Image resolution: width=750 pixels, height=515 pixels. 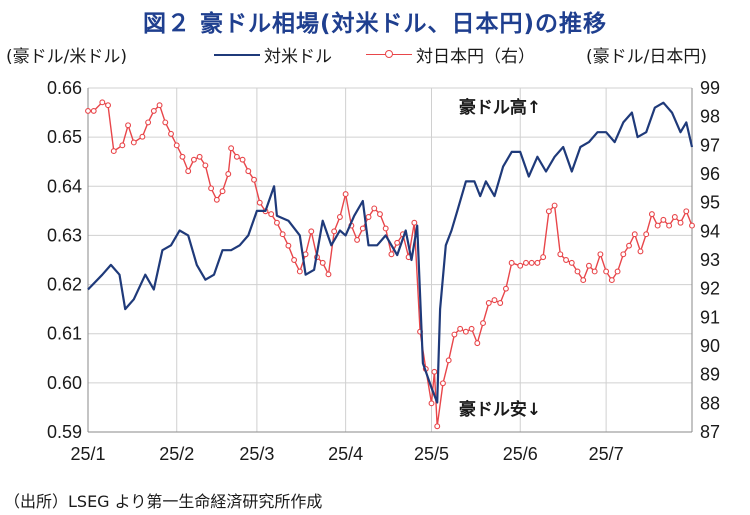 I want to click on chart-title: 図２ 豪ドル相場(対米ドル、日本円)の推移, so click(x=375, y=24).